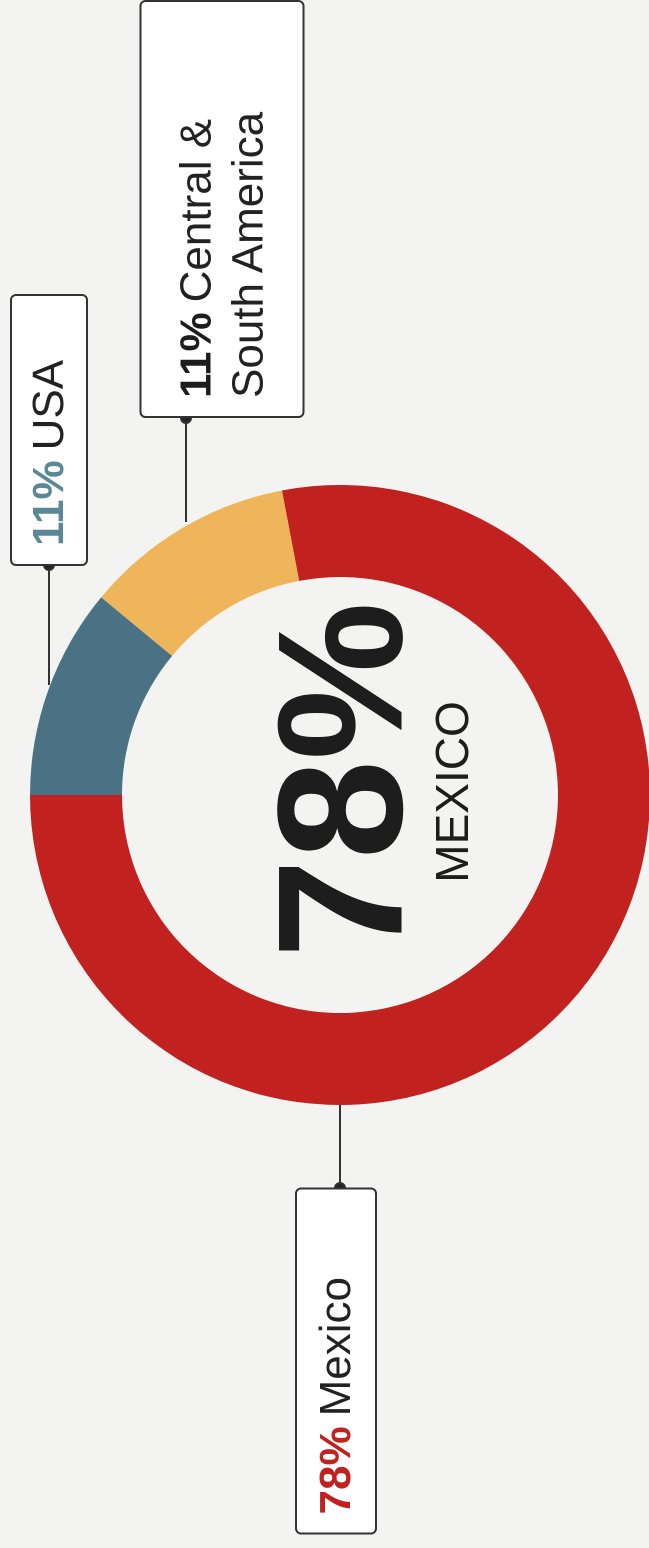 This screenshot has width=649, height=1548. What do you see at coordinates (48, 405) in the screenshot?
I see `category-label: USA` at bounding box center [48, 405].